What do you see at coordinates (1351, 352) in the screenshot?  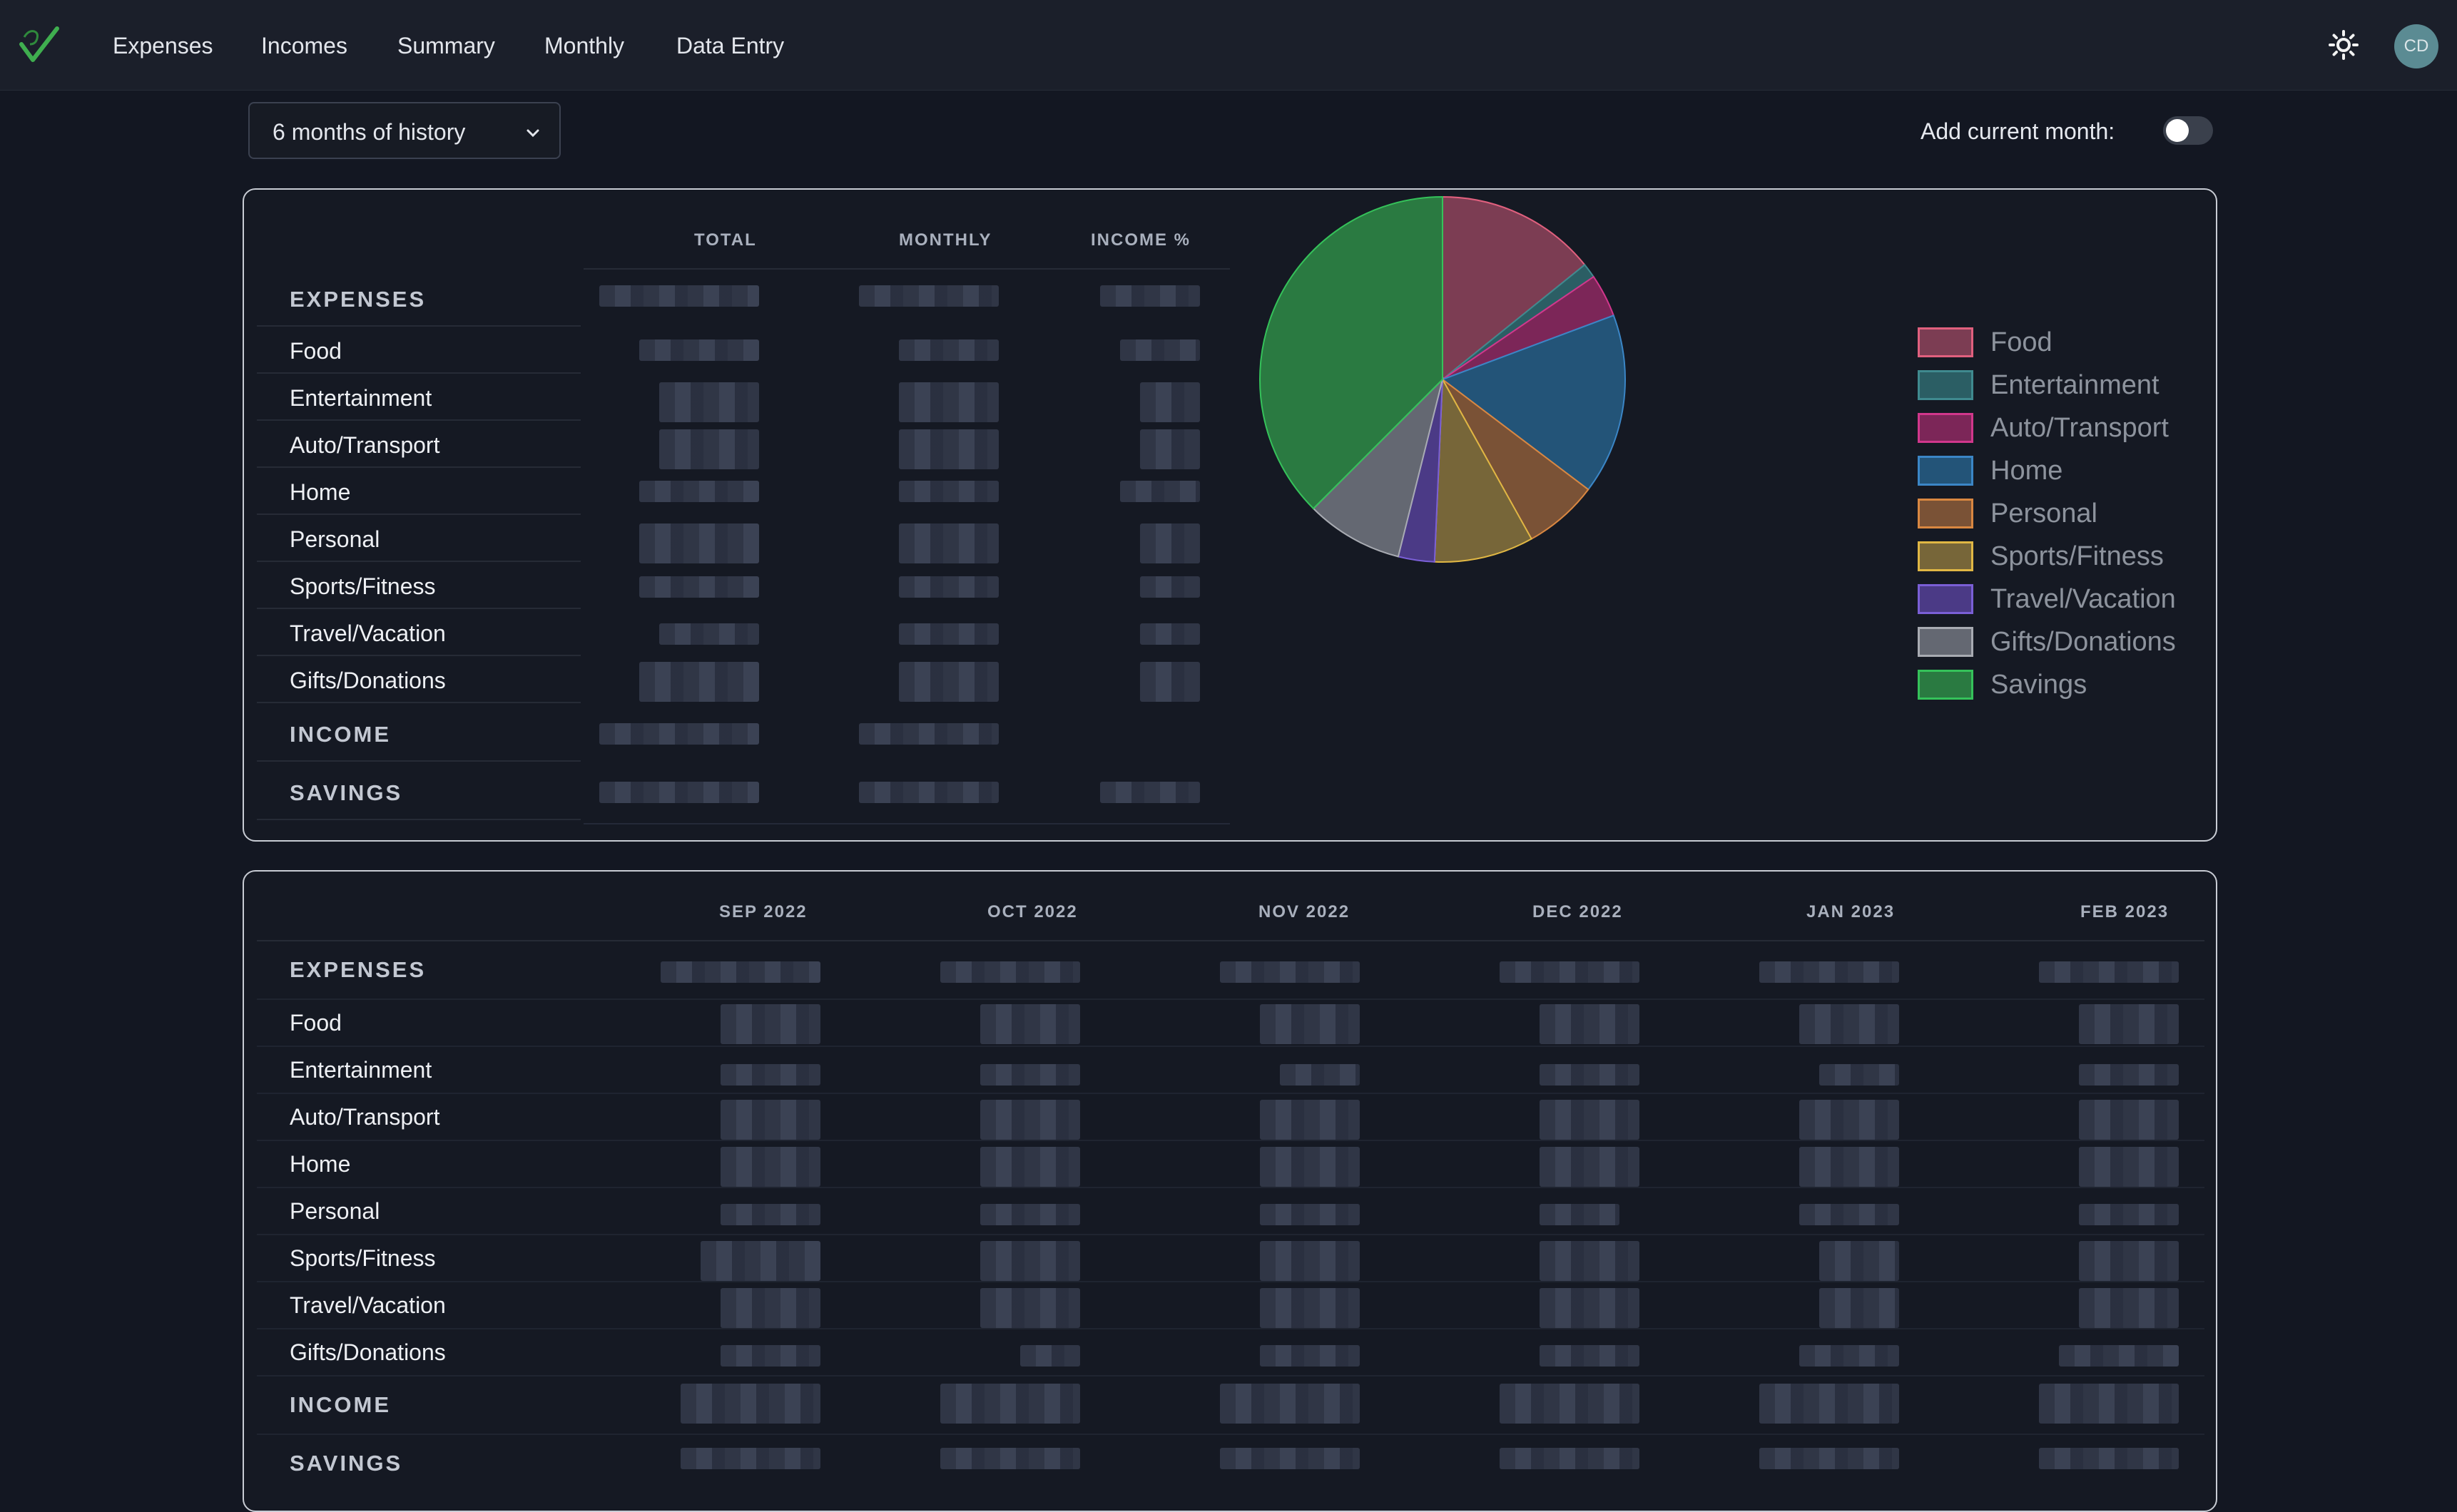 I see `pie-slice-savings` at bounding box center [1351, 352].